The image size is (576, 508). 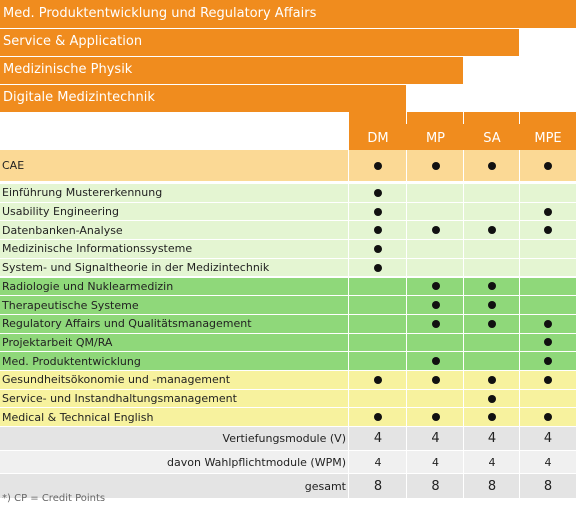 I want to click on module-row: Radiologie und Nuklearmedizin, so click(x=288, y=287).